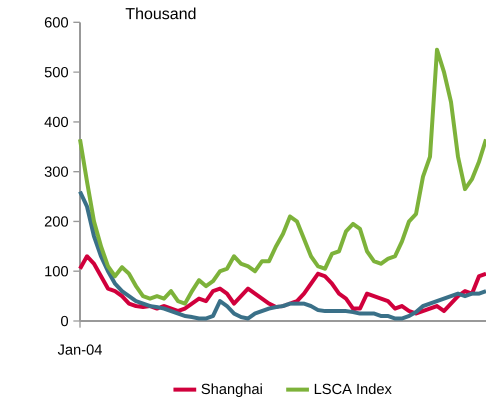  What do you see at coordinates (56, 22) in the screenshot?
I see `y-tick-label: 600` at bounding box center [56, 22].